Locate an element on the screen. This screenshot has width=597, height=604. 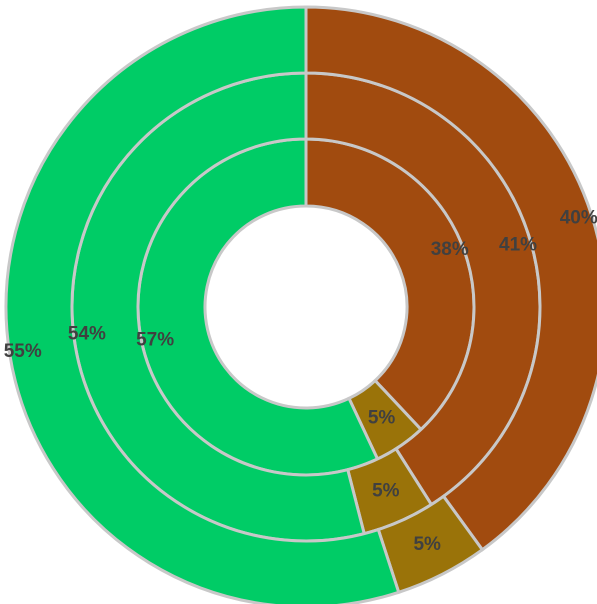
data-label-outer-1: 5% is located at coordinates (427, 544).